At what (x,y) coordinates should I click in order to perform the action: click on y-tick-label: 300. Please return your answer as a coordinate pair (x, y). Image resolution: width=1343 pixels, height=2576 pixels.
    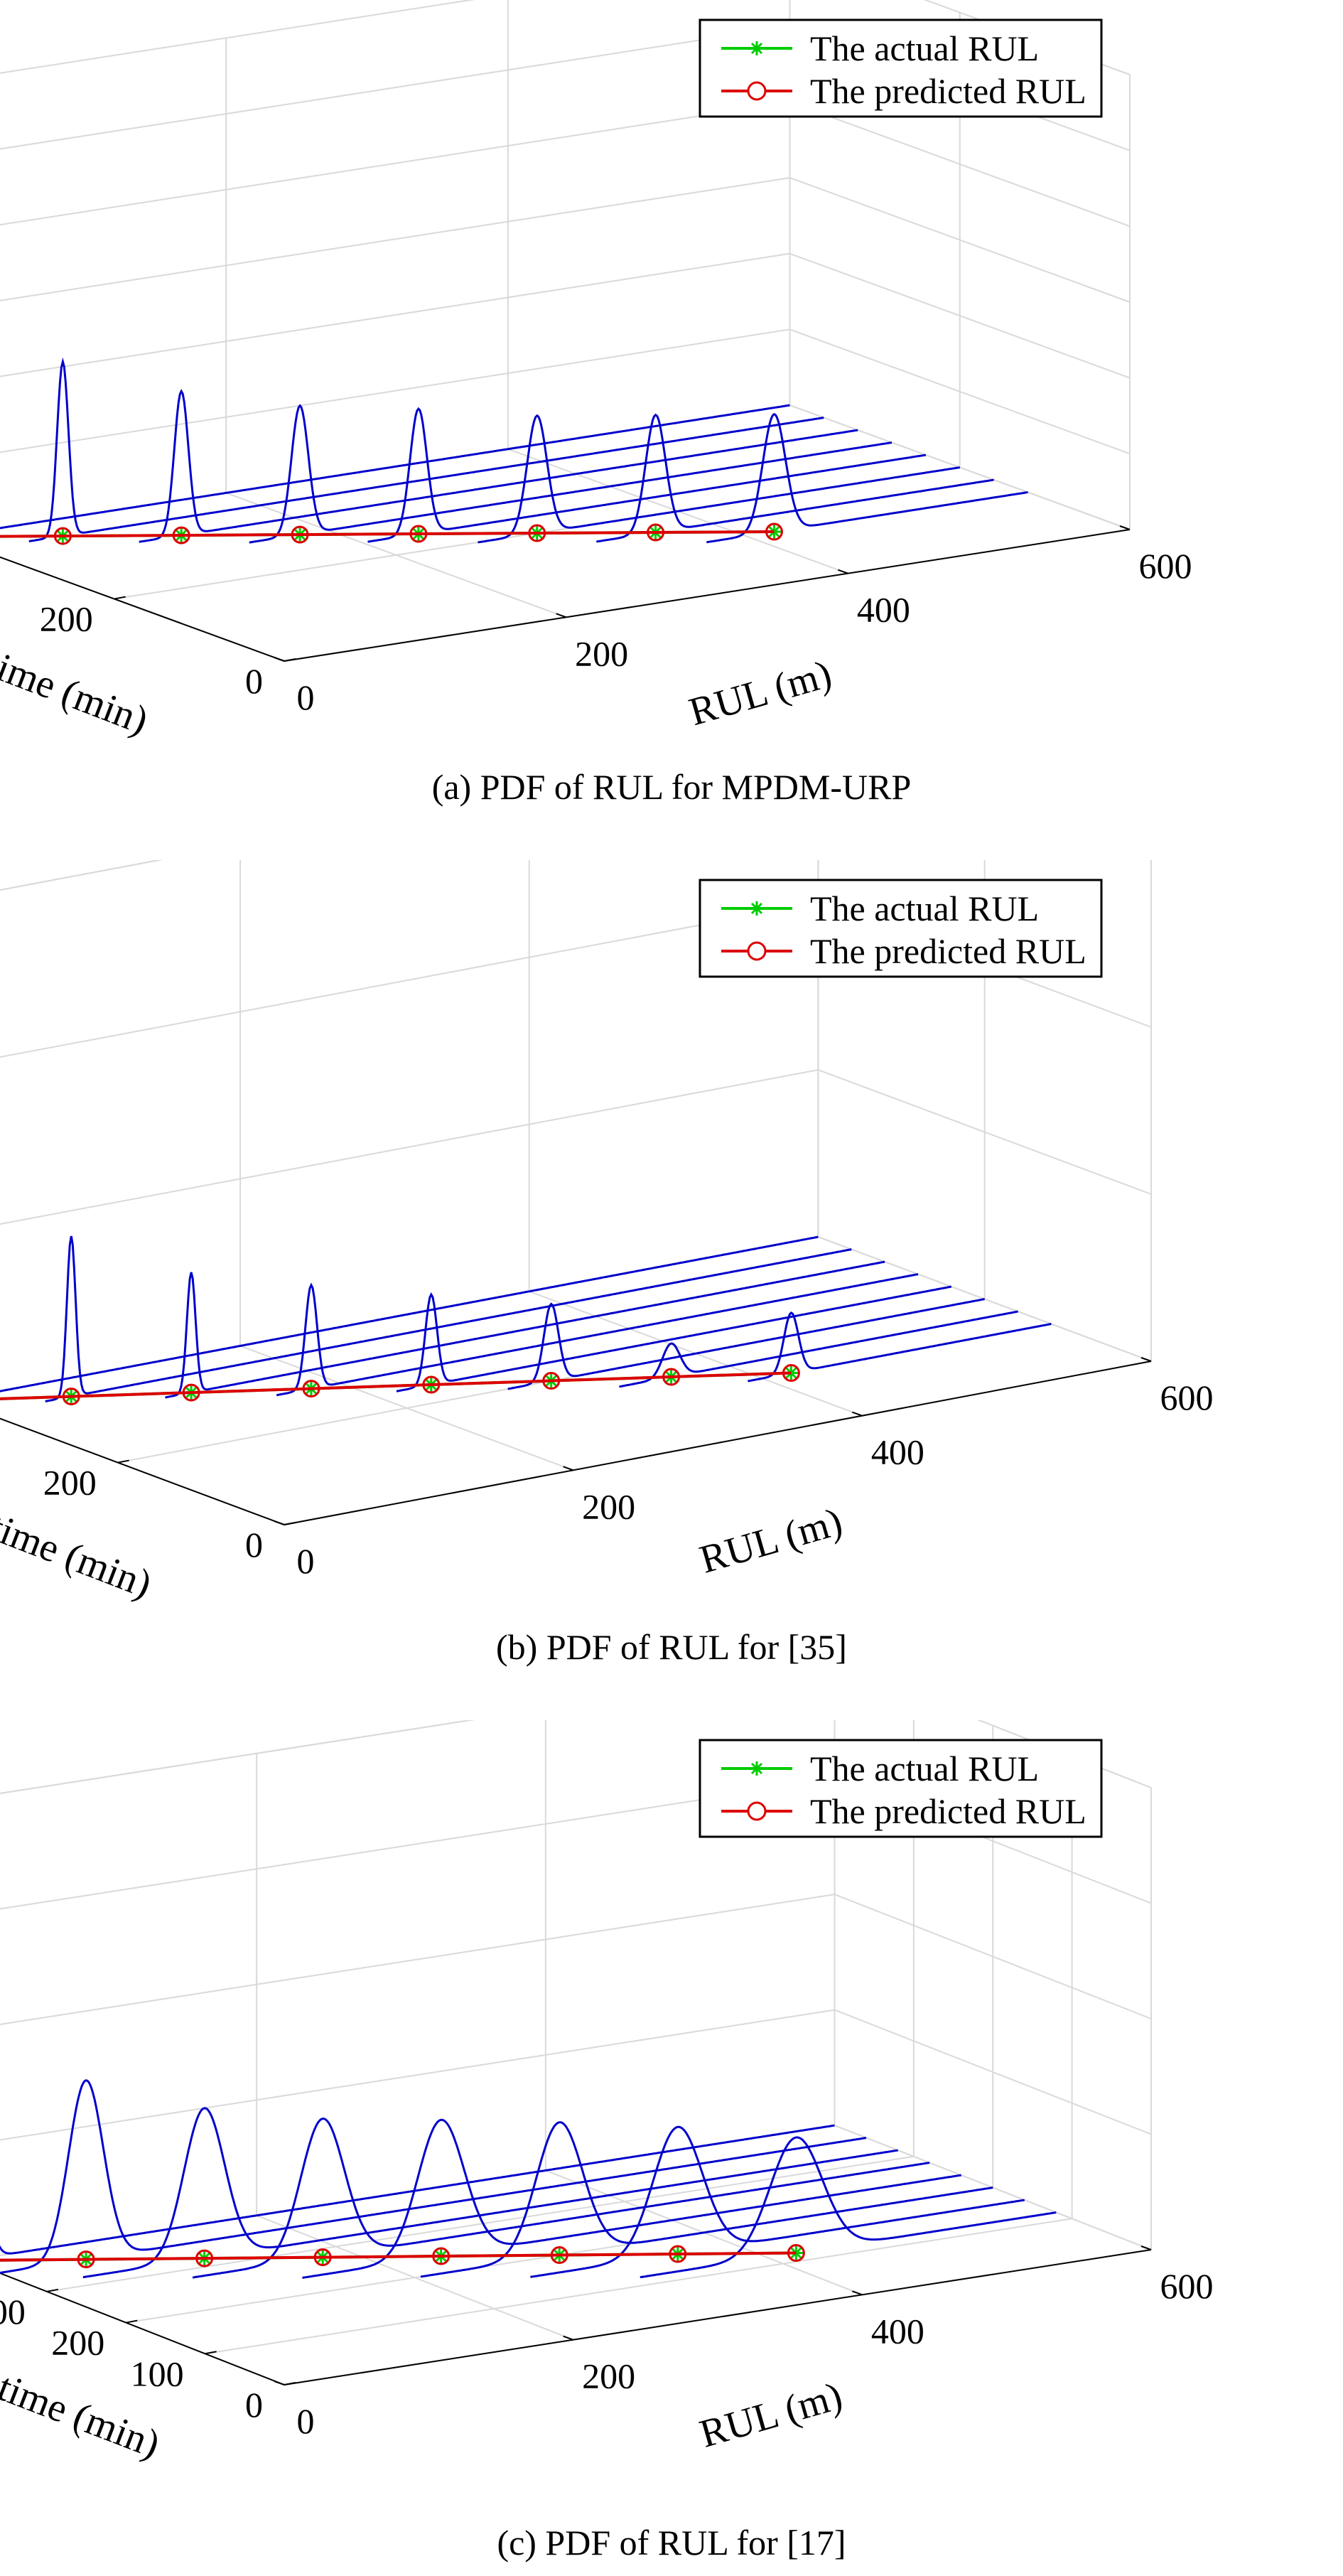
    Looking at the image, I should click on (13, 2311).